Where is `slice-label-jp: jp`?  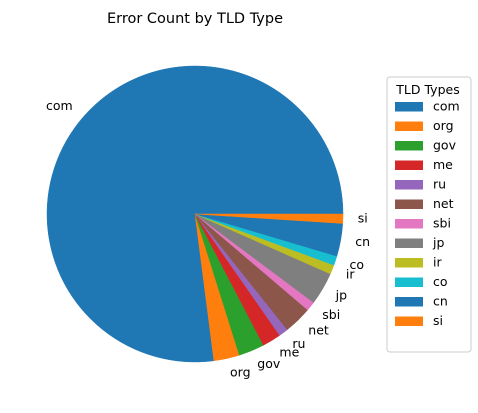 slice-label-jp: jp is located at coordinates (341, 295).